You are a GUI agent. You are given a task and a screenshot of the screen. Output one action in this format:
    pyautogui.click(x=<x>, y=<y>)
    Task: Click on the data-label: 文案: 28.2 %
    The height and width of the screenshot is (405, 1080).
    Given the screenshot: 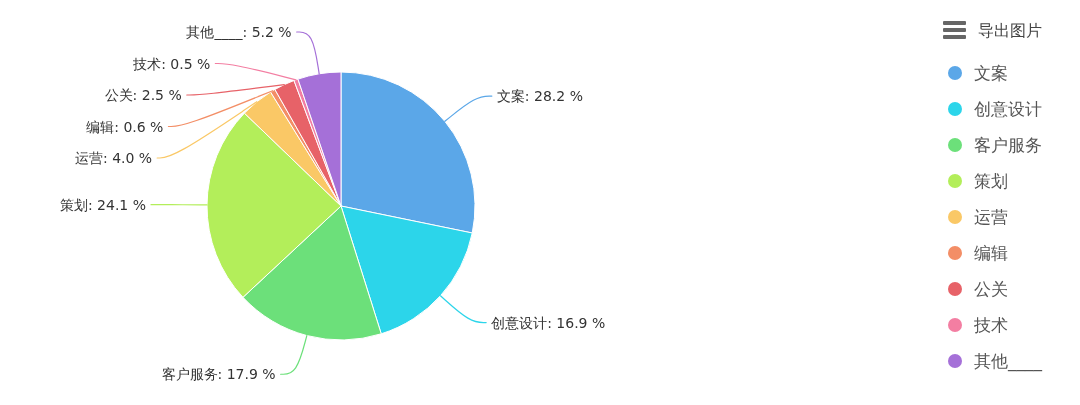 What is the action you would take?
    pyautogui.click(x=539, y=96)
    